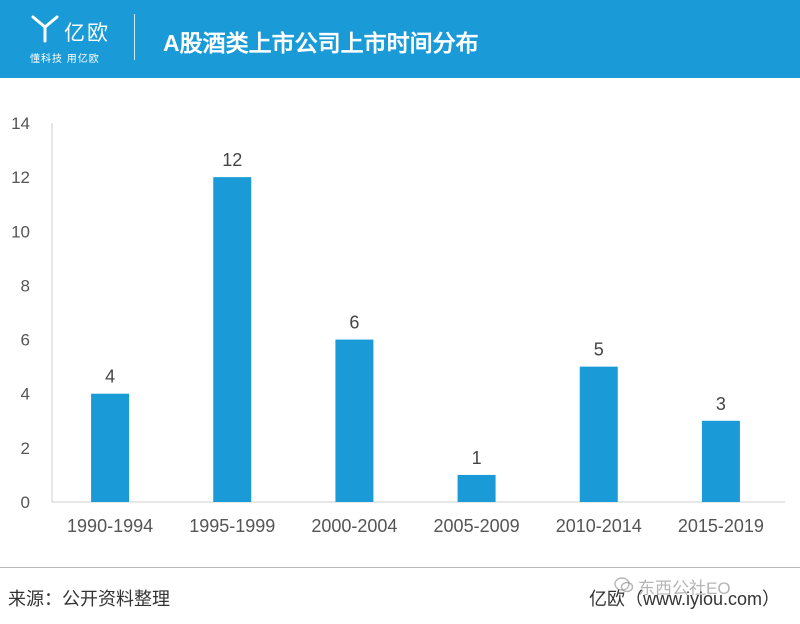 The height and width of the screenshot is (624, 800). What do you see at coordinates (232, 526) in the screenshot?
I see `x-tick-label: 1995-1999` at bounding box center [232, 526].